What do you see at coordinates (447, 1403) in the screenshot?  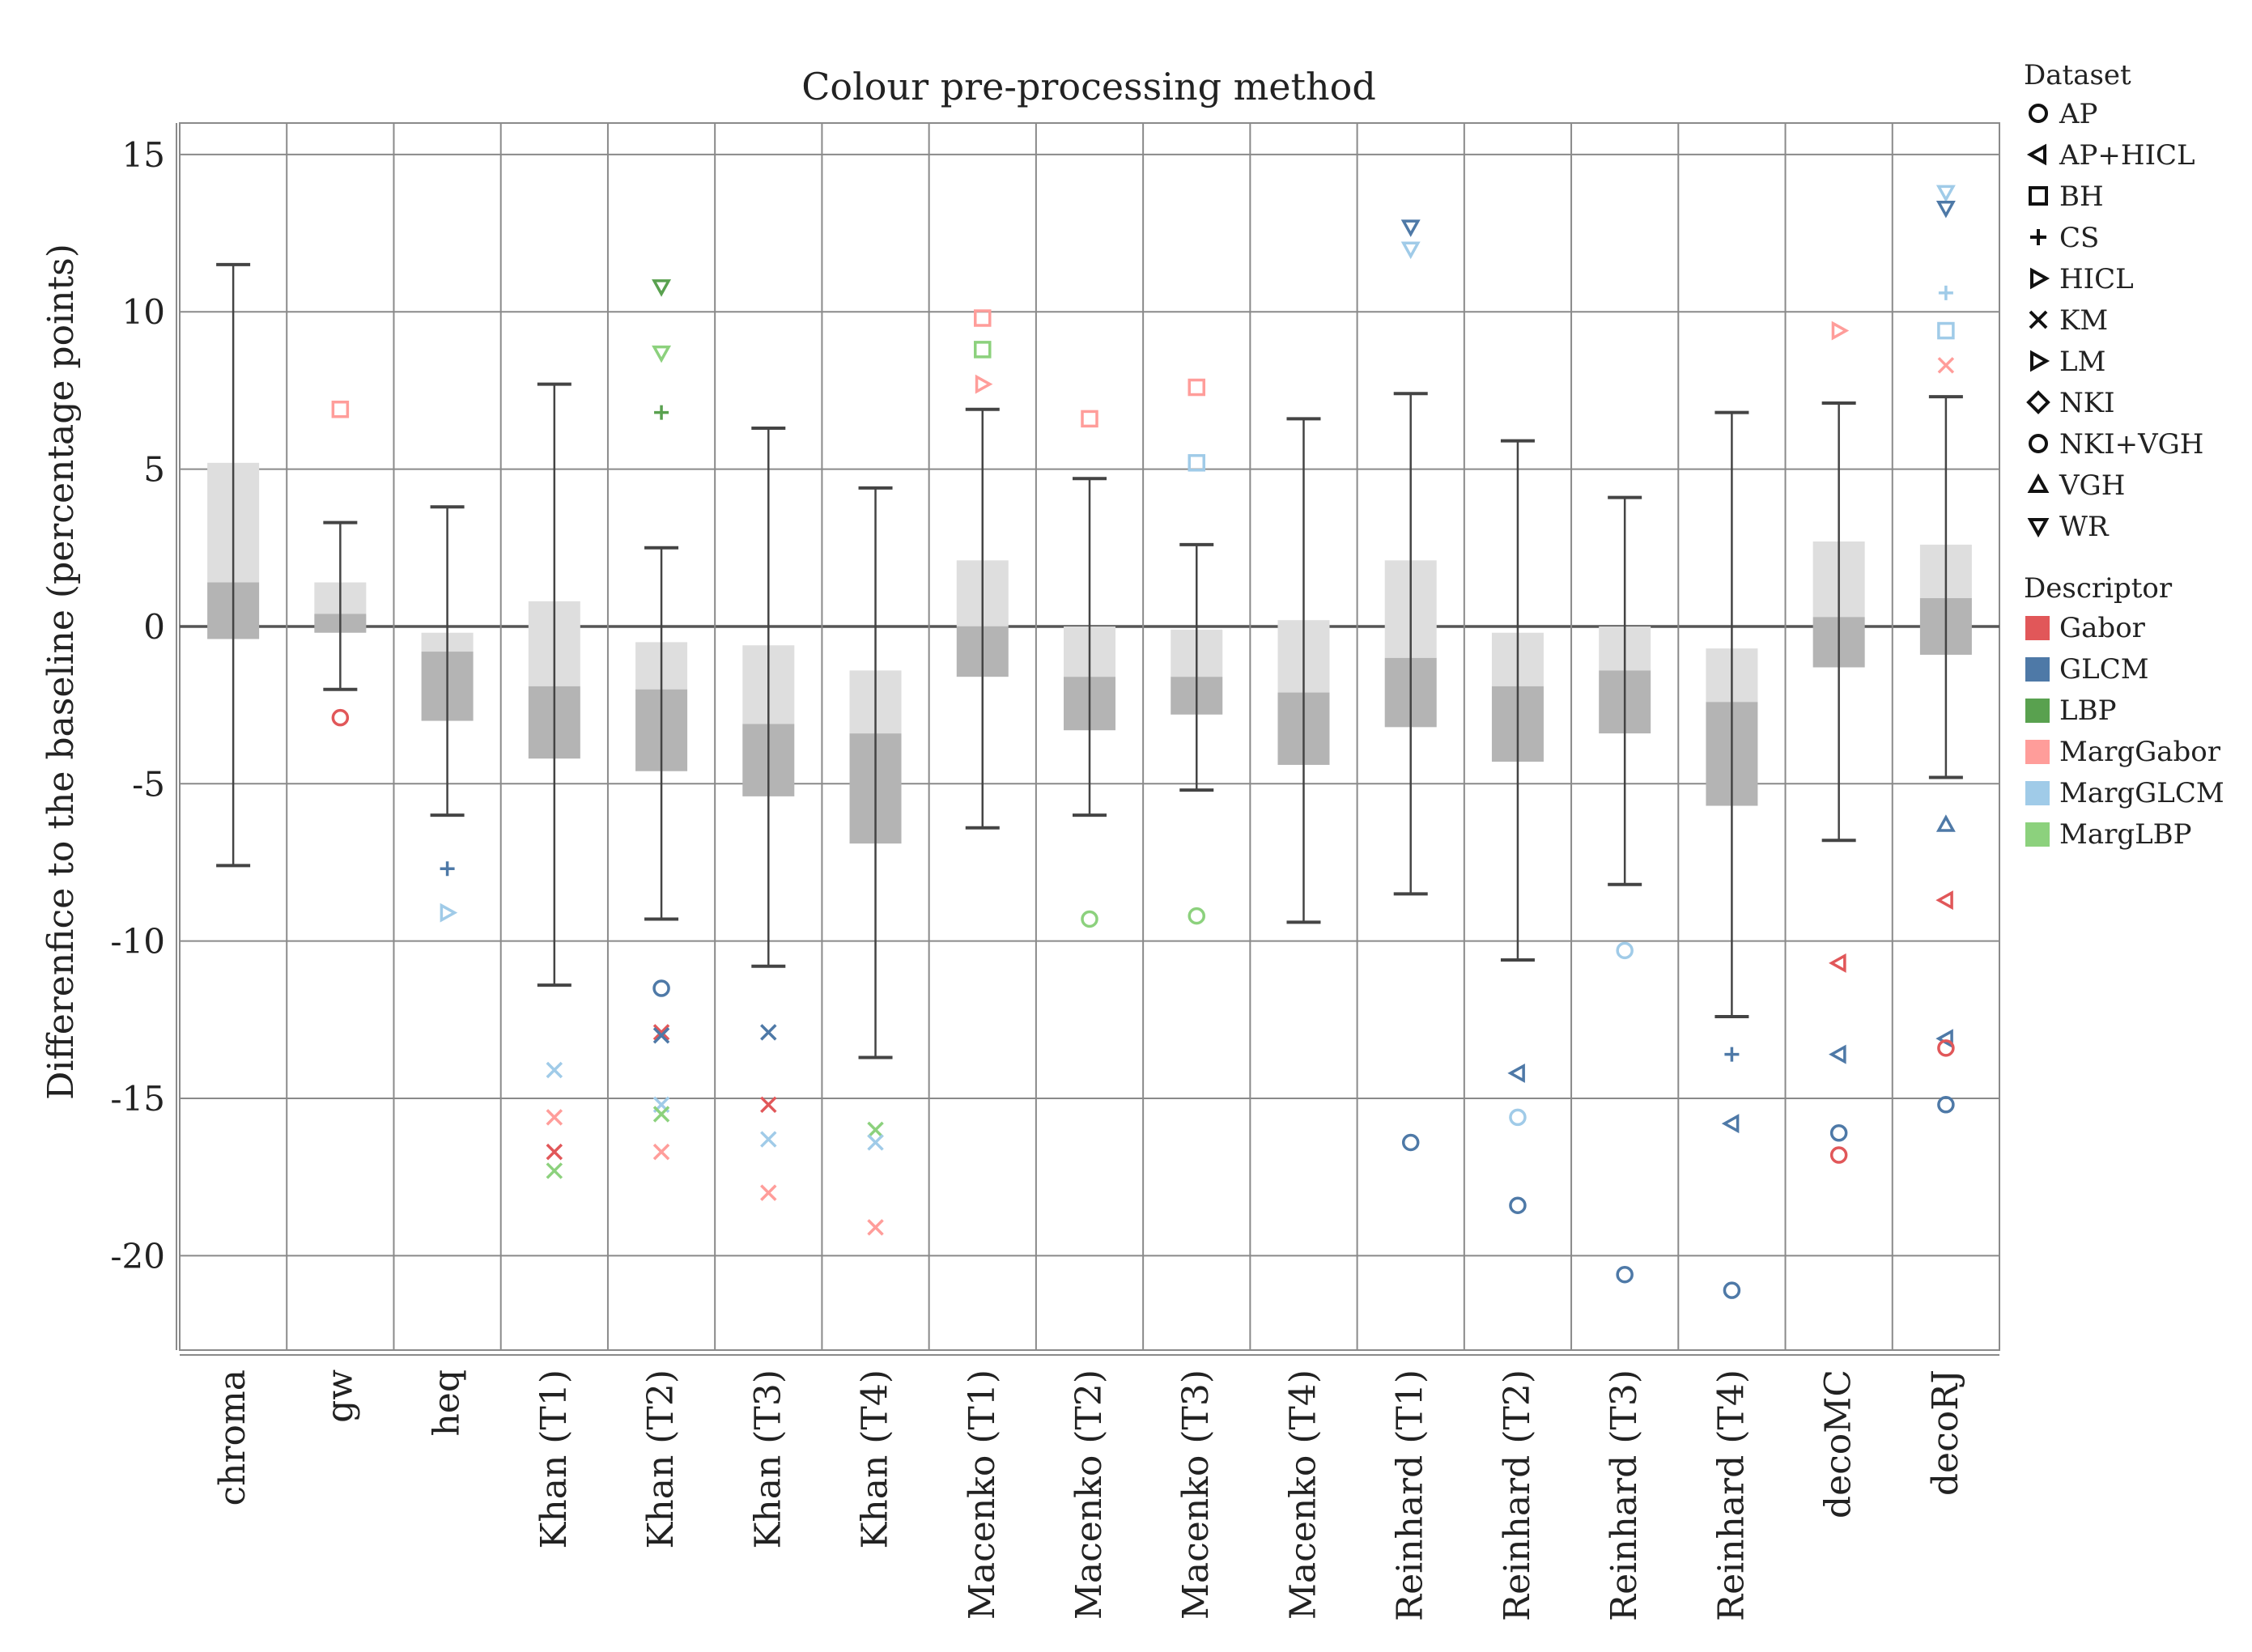 I see `x-tick-label: heq` at bounding box center [447, 1403].